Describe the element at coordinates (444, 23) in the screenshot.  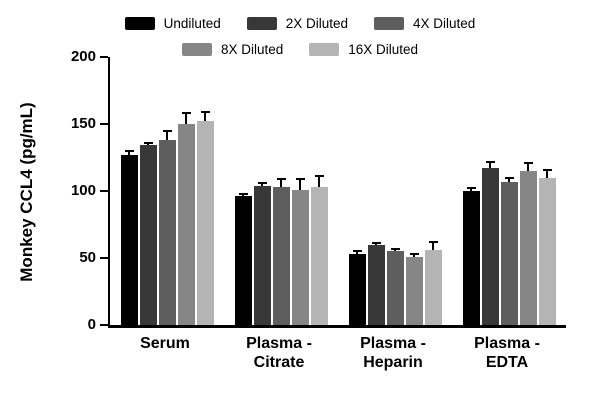
I see `legend-label: 4X Diluted` at that location.